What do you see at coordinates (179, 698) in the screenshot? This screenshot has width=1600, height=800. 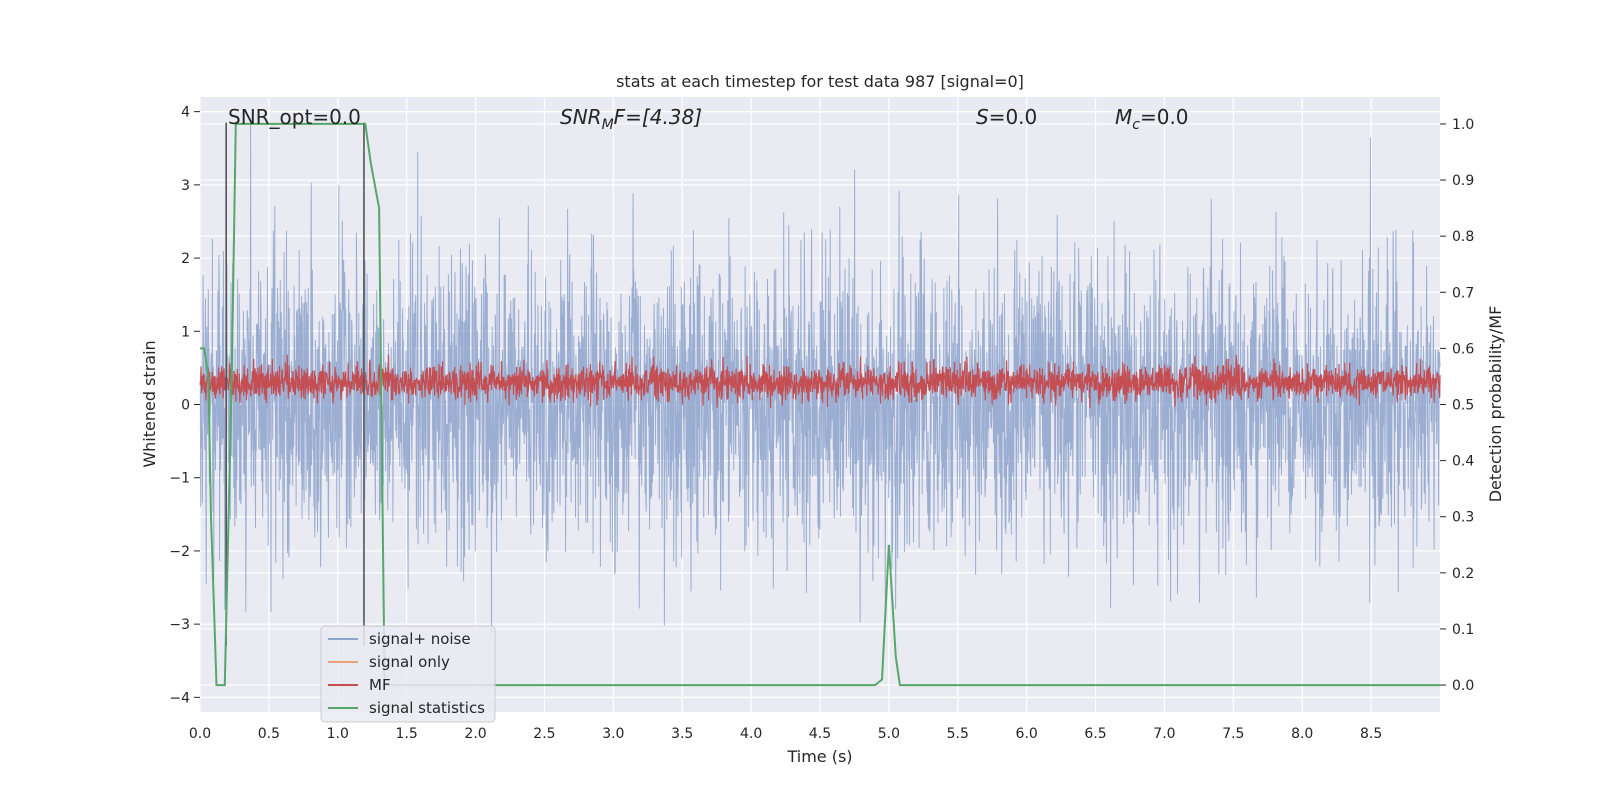 I see `y-tick-label: −4` at bounding box center [179, 698].